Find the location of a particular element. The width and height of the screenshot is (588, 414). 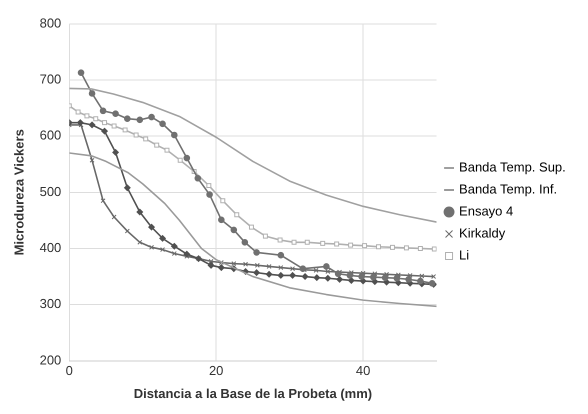

legend-label: Banda Temp. Sup. is located at coordinates (512, 167).